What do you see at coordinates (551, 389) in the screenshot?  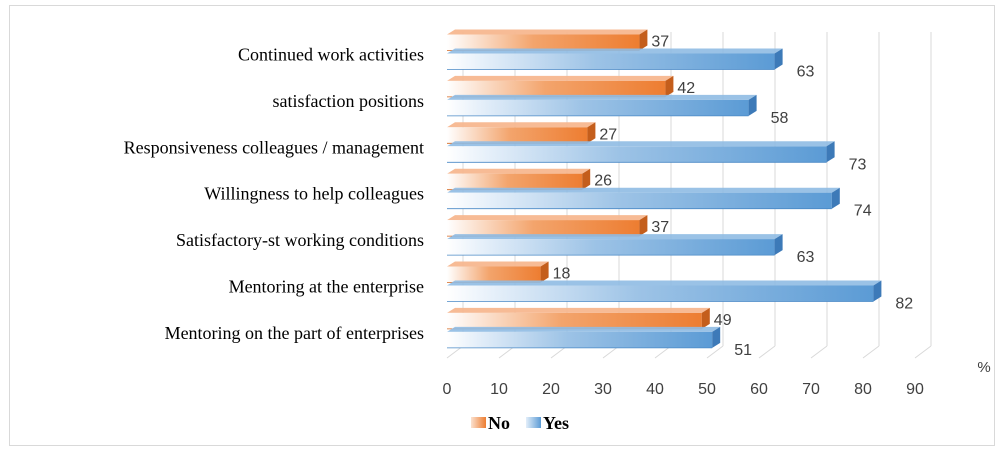 I see `x-tick-label: 20` at bounding box center [551, 389].